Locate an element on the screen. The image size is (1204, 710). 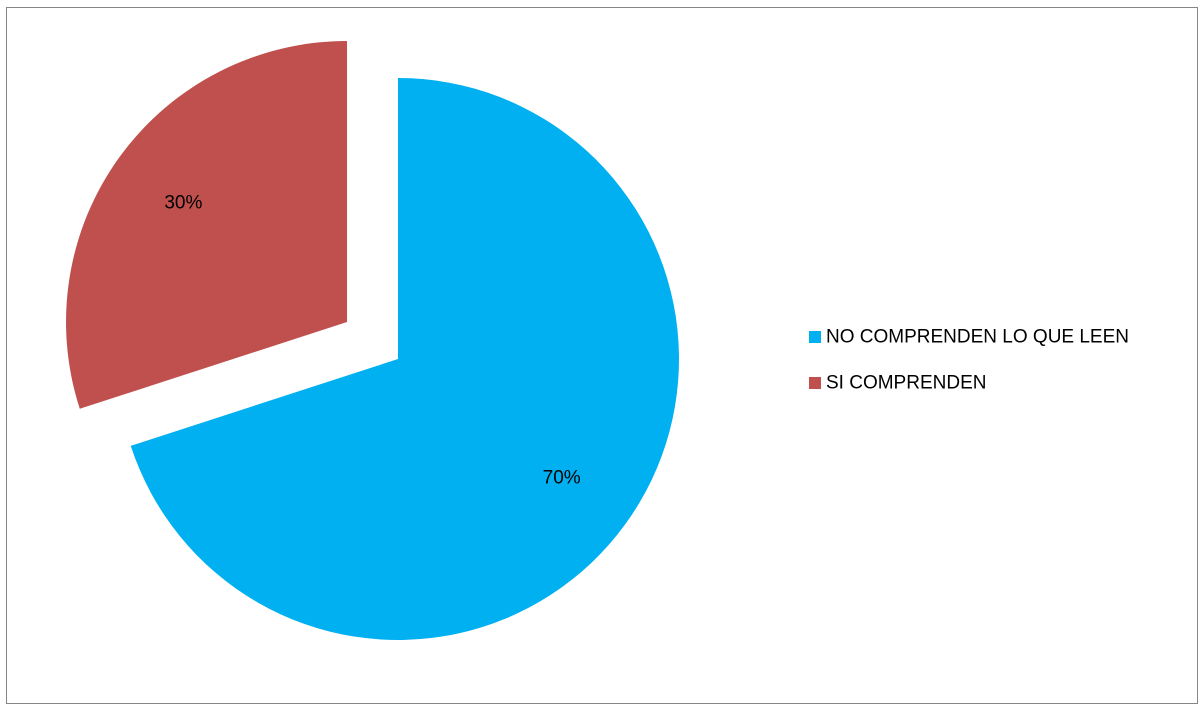
legend-swatch-no-comprenden-lo-que-leen is located at coordinates (815, 337).